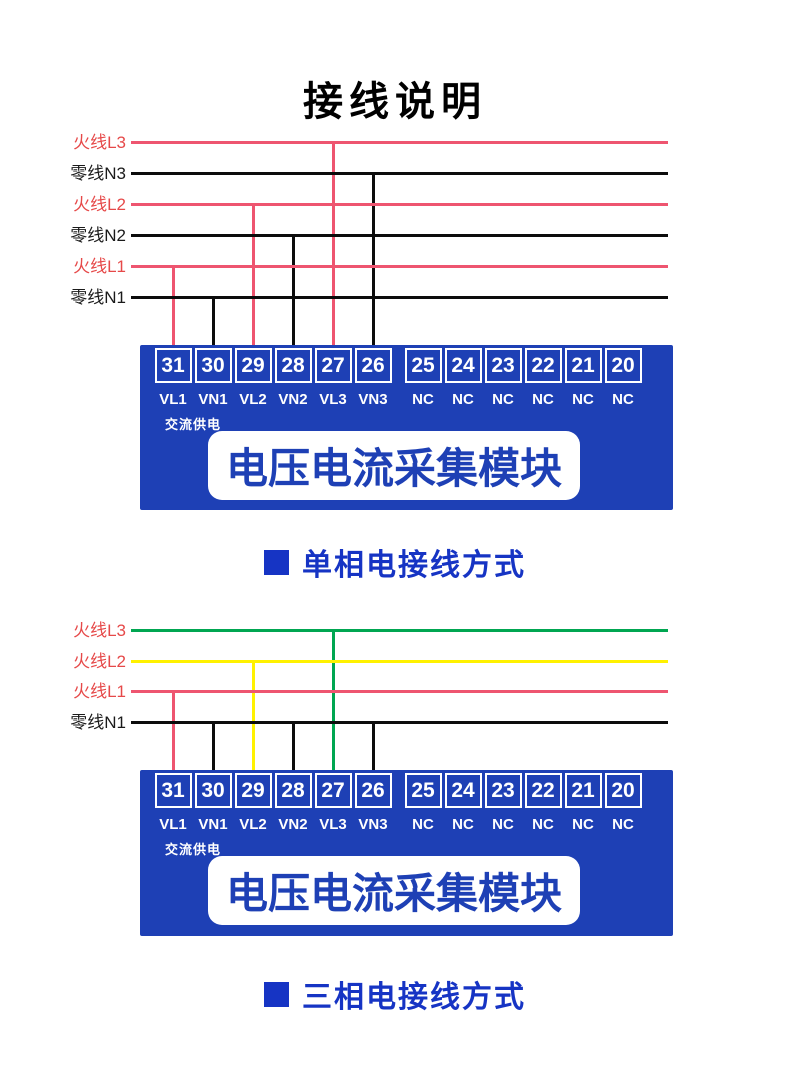  What do you see at coordinates (623, 365) in the screenshot?
I see `terminal-number-box: 20` at bounding box center [623, 365].